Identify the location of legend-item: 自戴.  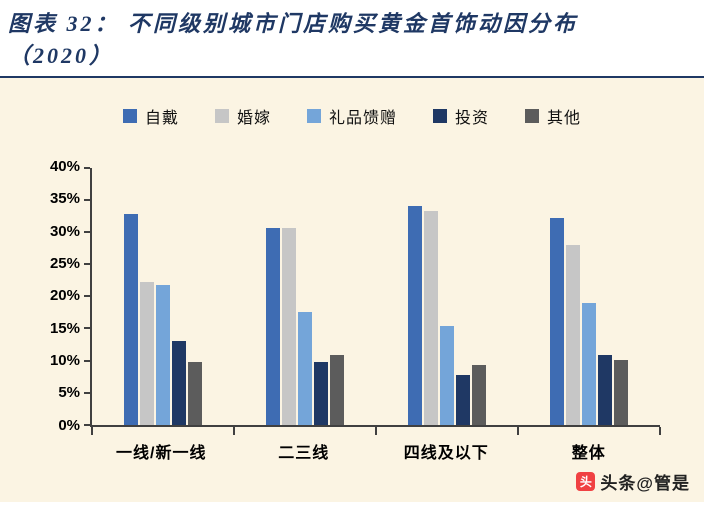
(150, 116).